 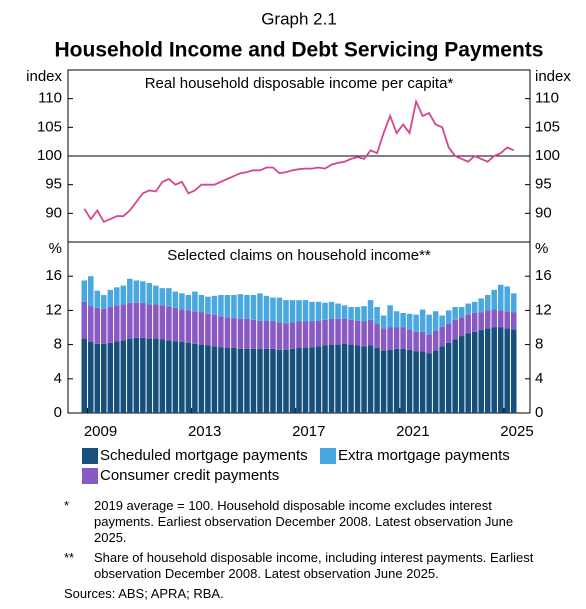 What do you see at coordinates (53, 275) in the screenshot?
I see `y-tick-label: 16` at bounding box center [53, 275].